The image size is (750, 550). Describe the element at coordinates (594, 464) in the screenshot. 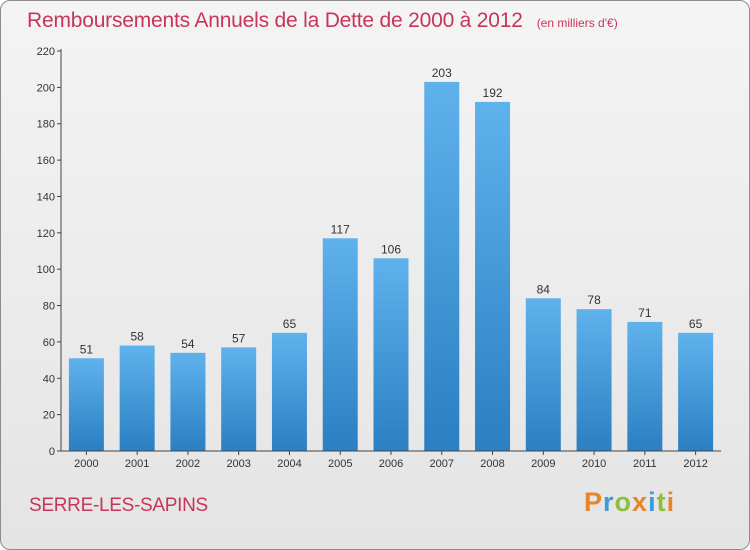

I see `x-tick-label: 2010` at that location.